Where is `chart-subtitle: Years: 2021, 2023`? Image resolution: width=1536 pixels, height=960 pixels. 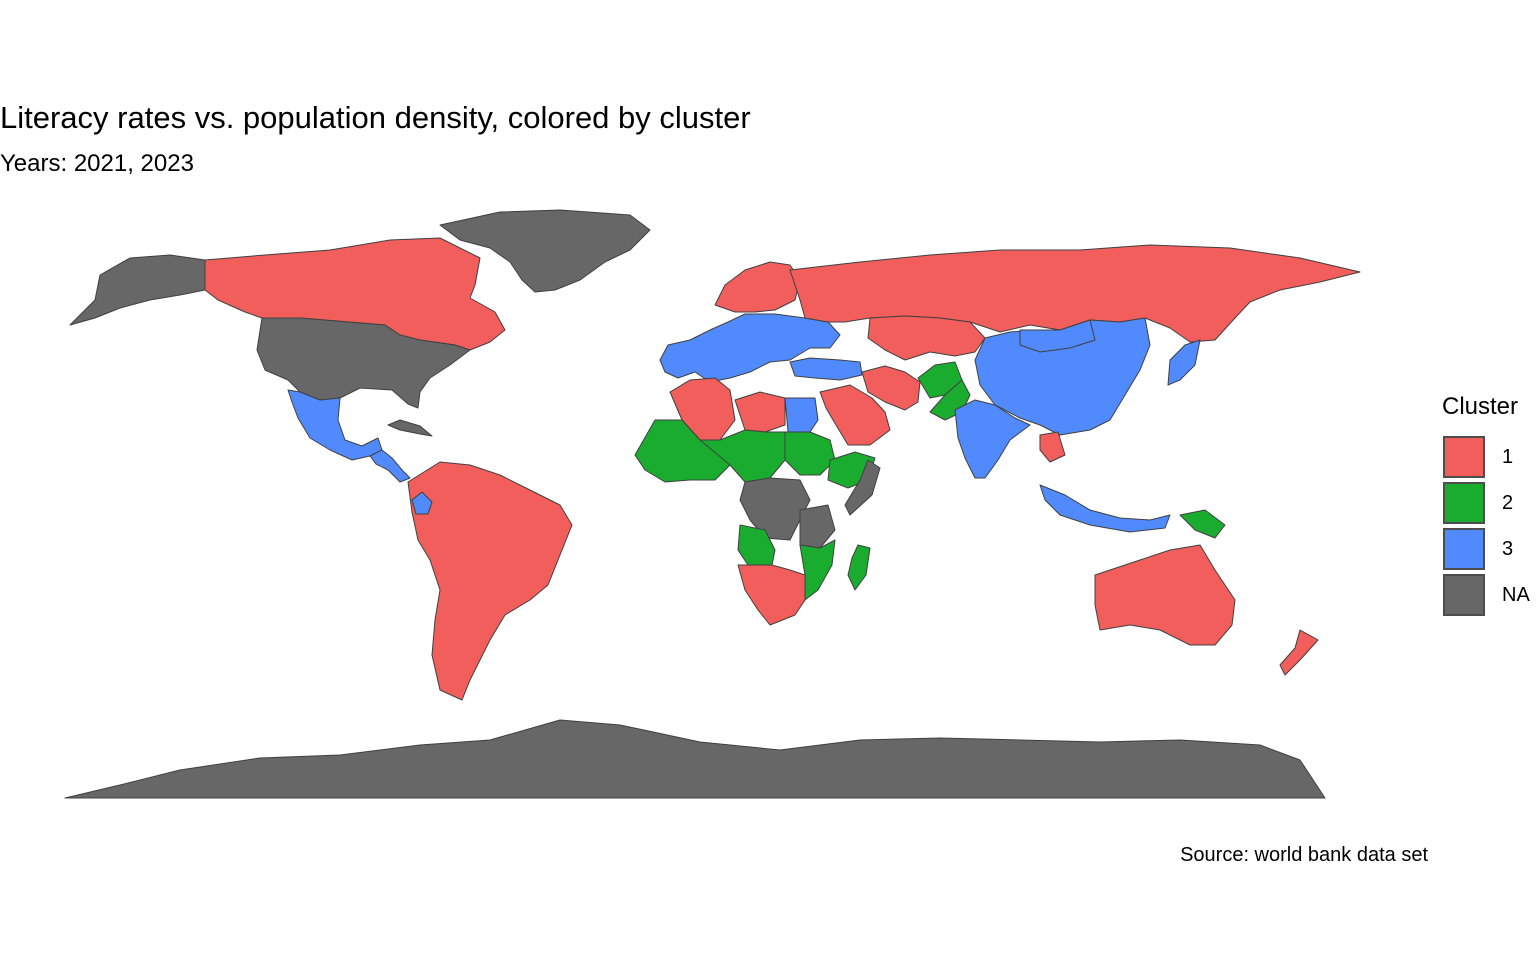 chart-subtitle: Years: 2021, 2023 is located at coordinates (97, 163).